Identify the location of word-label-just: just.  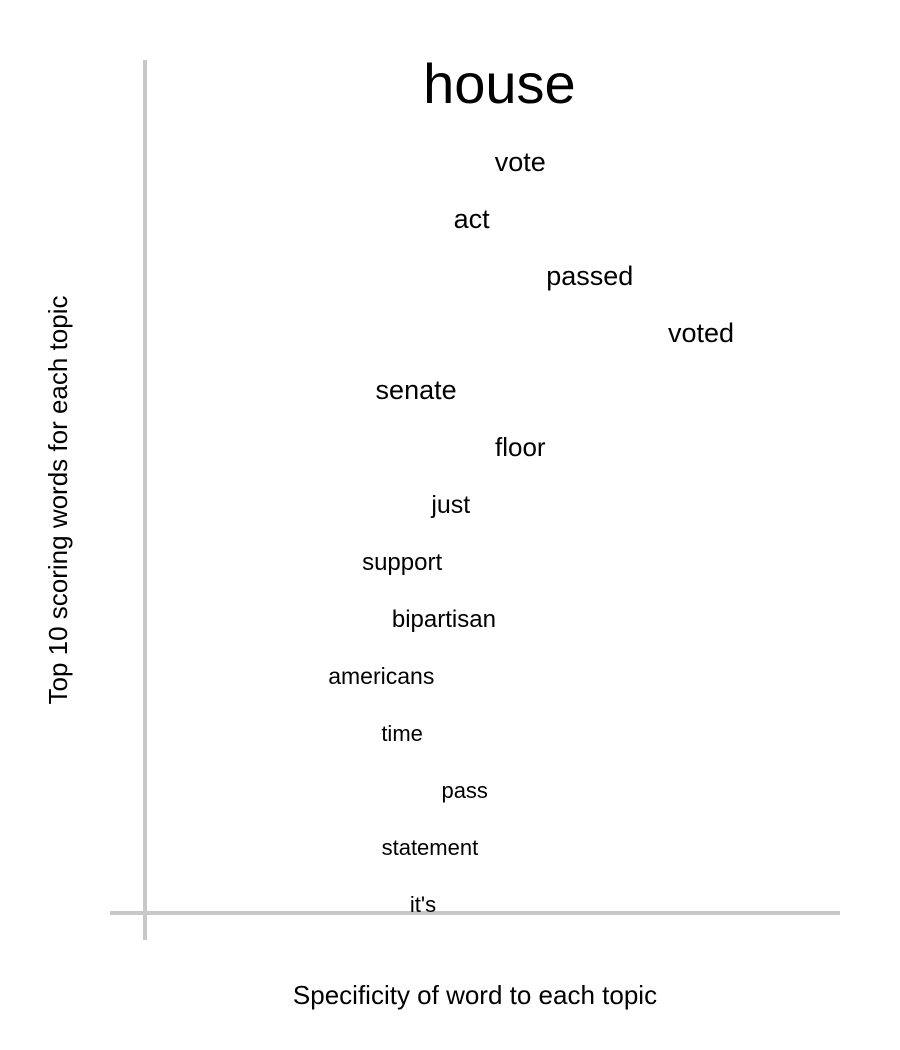
(450, 505).